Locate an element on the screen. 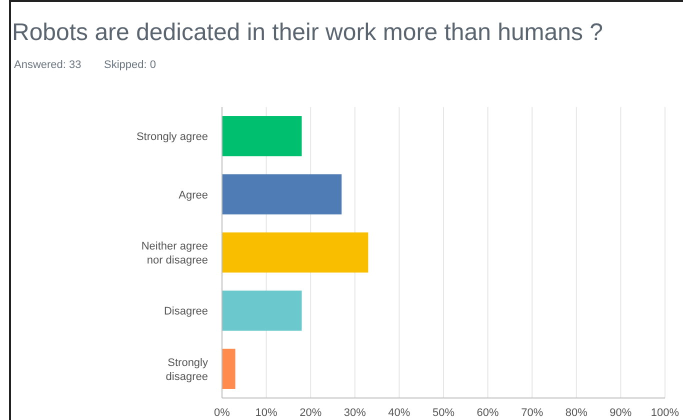 The width and height of the screenshot is (683, 420). x-tick-label: 100% is located at coordinates (665, 413).